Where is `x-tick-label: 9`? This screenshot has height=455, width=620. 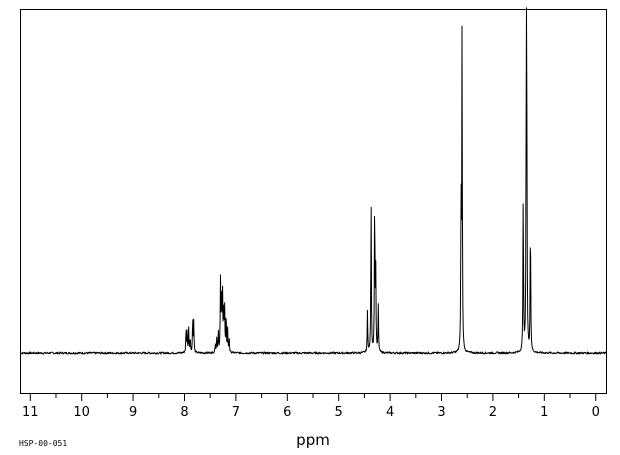 x-tick-label: 9 is located at coordinates (133, 412).